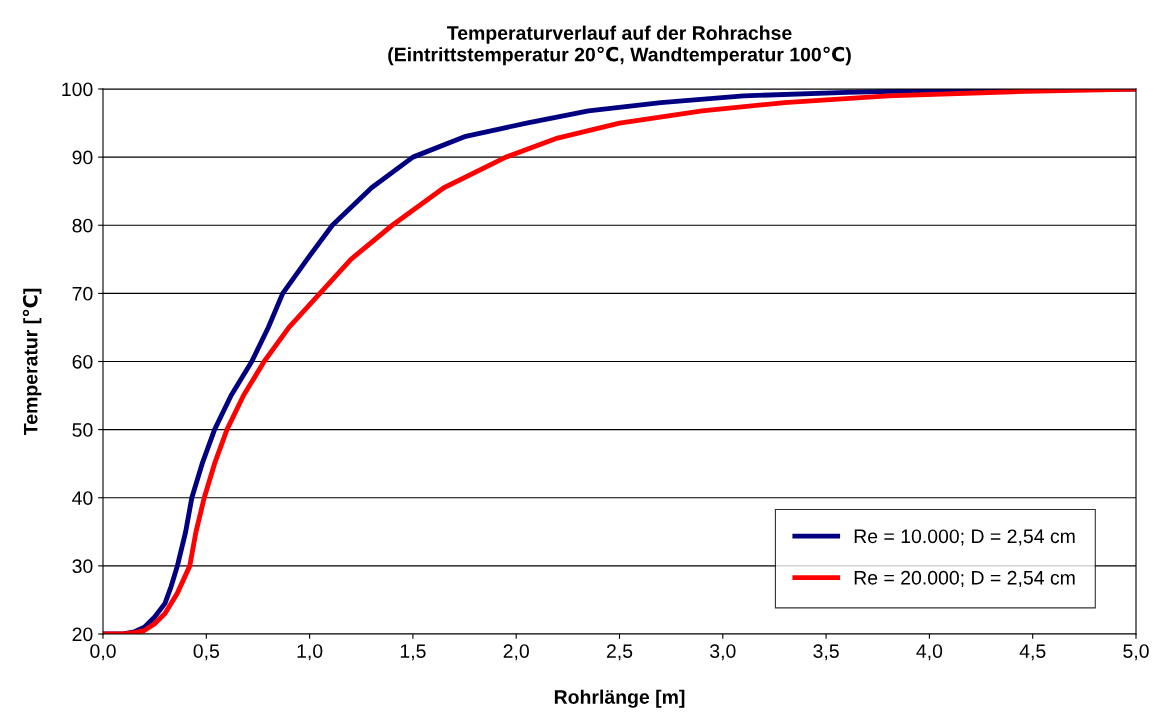  What do you see at coordinates (82, 498) in the screenshot?
I see `y-tick-label: 40` at bounding box center [82, 498].